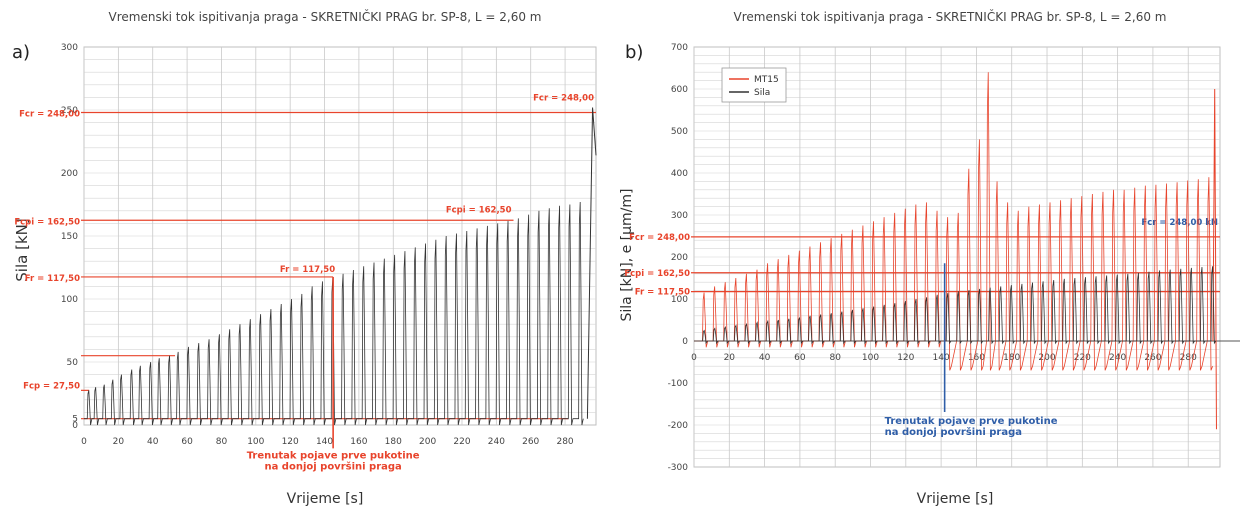 The image size is (1242, 506). What do you see at coordinates (955, 498) in the screenshot?
I see `chart-b-xlabel: Vrijeme [s]` at bounding box center [955, 498].